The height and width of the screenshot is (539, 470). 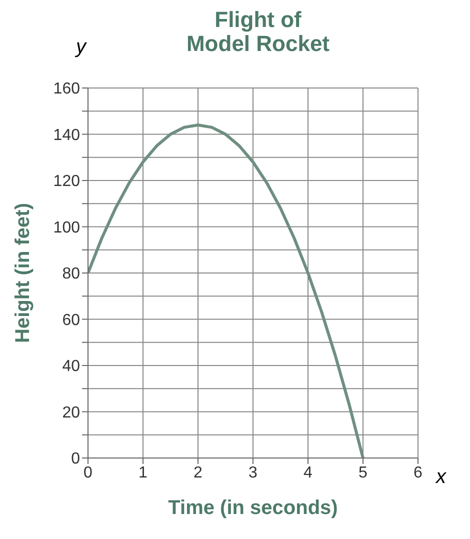 What do you see at coordinates (198, 473) in the screenshot?
I see `x-tick-label: 2` at bounding box center [198, 473].